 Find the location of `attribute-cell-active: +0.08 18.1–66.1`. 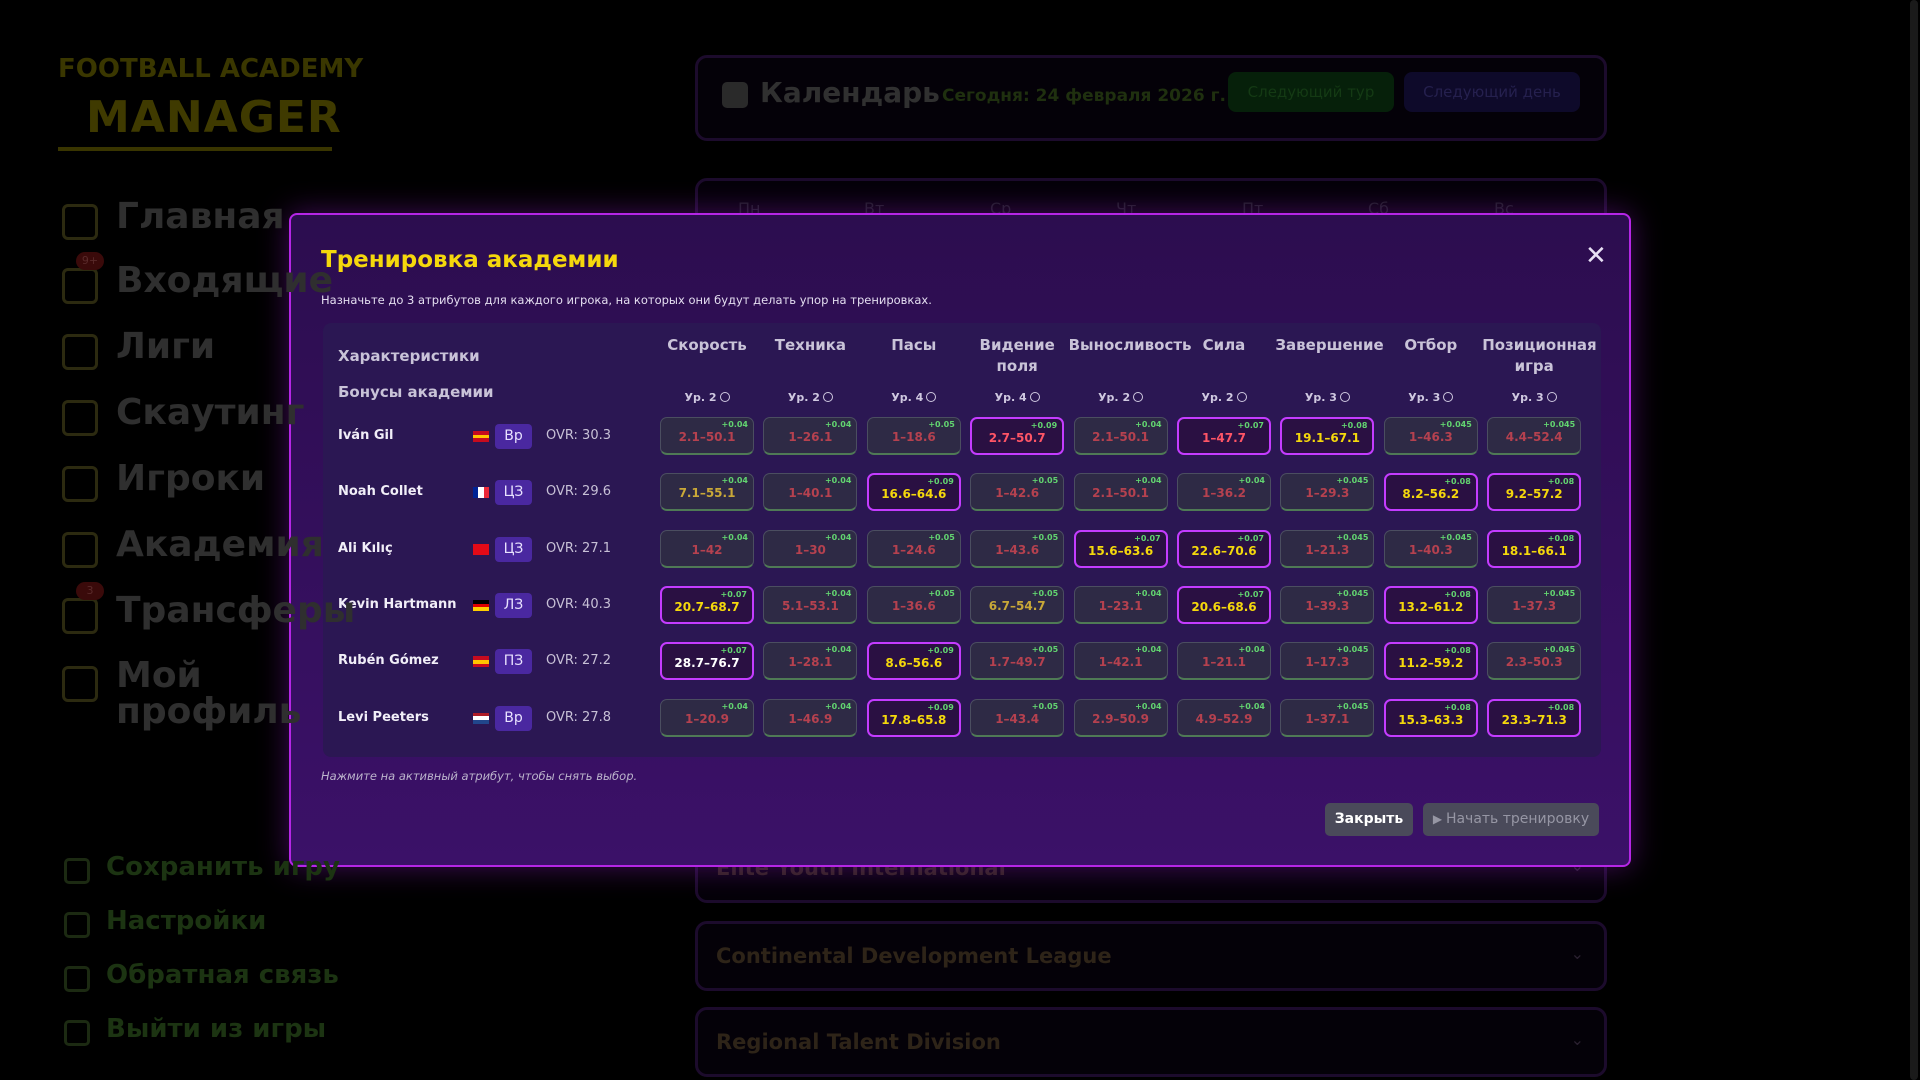

attribute-cell-active: +0.08 18.1–66.1 is located at coordinates (1534, 548).